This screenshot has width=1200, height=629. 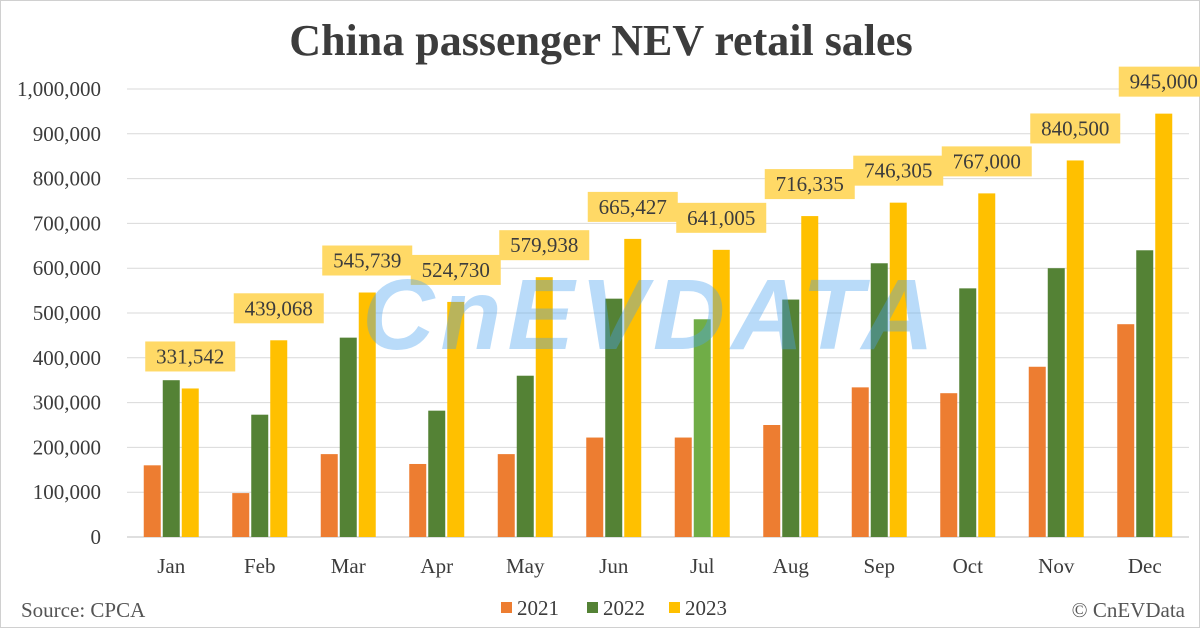 What do you see at coordinates (1164, 325) in the screenshot?
I see `bar-2023-dec` at bounding box center [1164, 325].